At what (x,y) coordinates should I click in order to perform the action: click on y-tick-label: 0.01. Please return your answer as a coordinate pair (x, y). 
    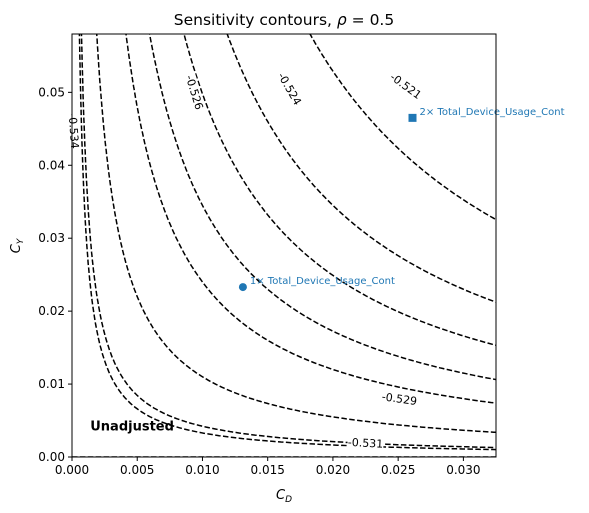
    Looking at the image, I should click on (51, 384).